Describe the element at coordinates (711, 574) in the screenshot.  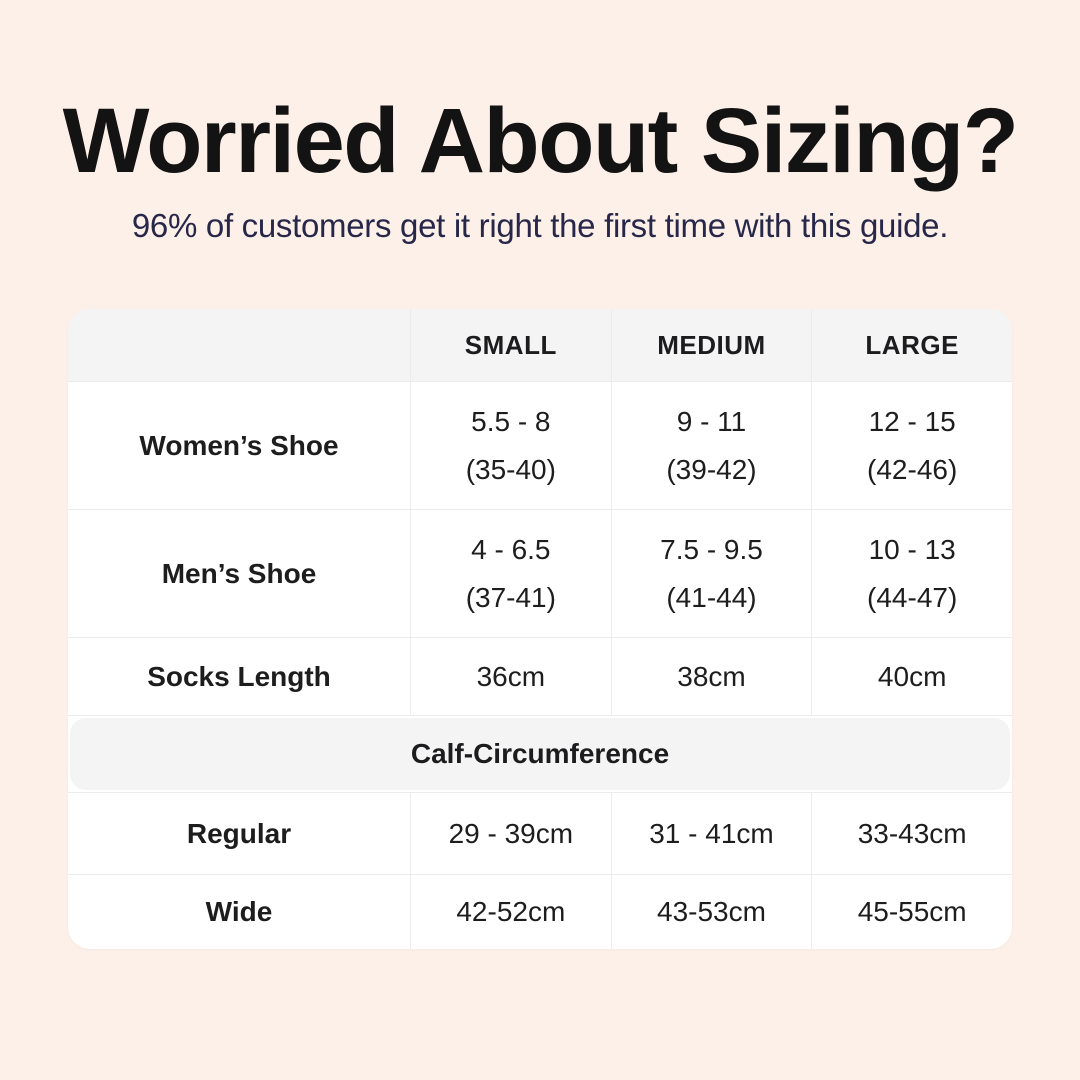
I see `mens-shoe-medium-value: 7.5 - 9.5 (41-44)` at that location.